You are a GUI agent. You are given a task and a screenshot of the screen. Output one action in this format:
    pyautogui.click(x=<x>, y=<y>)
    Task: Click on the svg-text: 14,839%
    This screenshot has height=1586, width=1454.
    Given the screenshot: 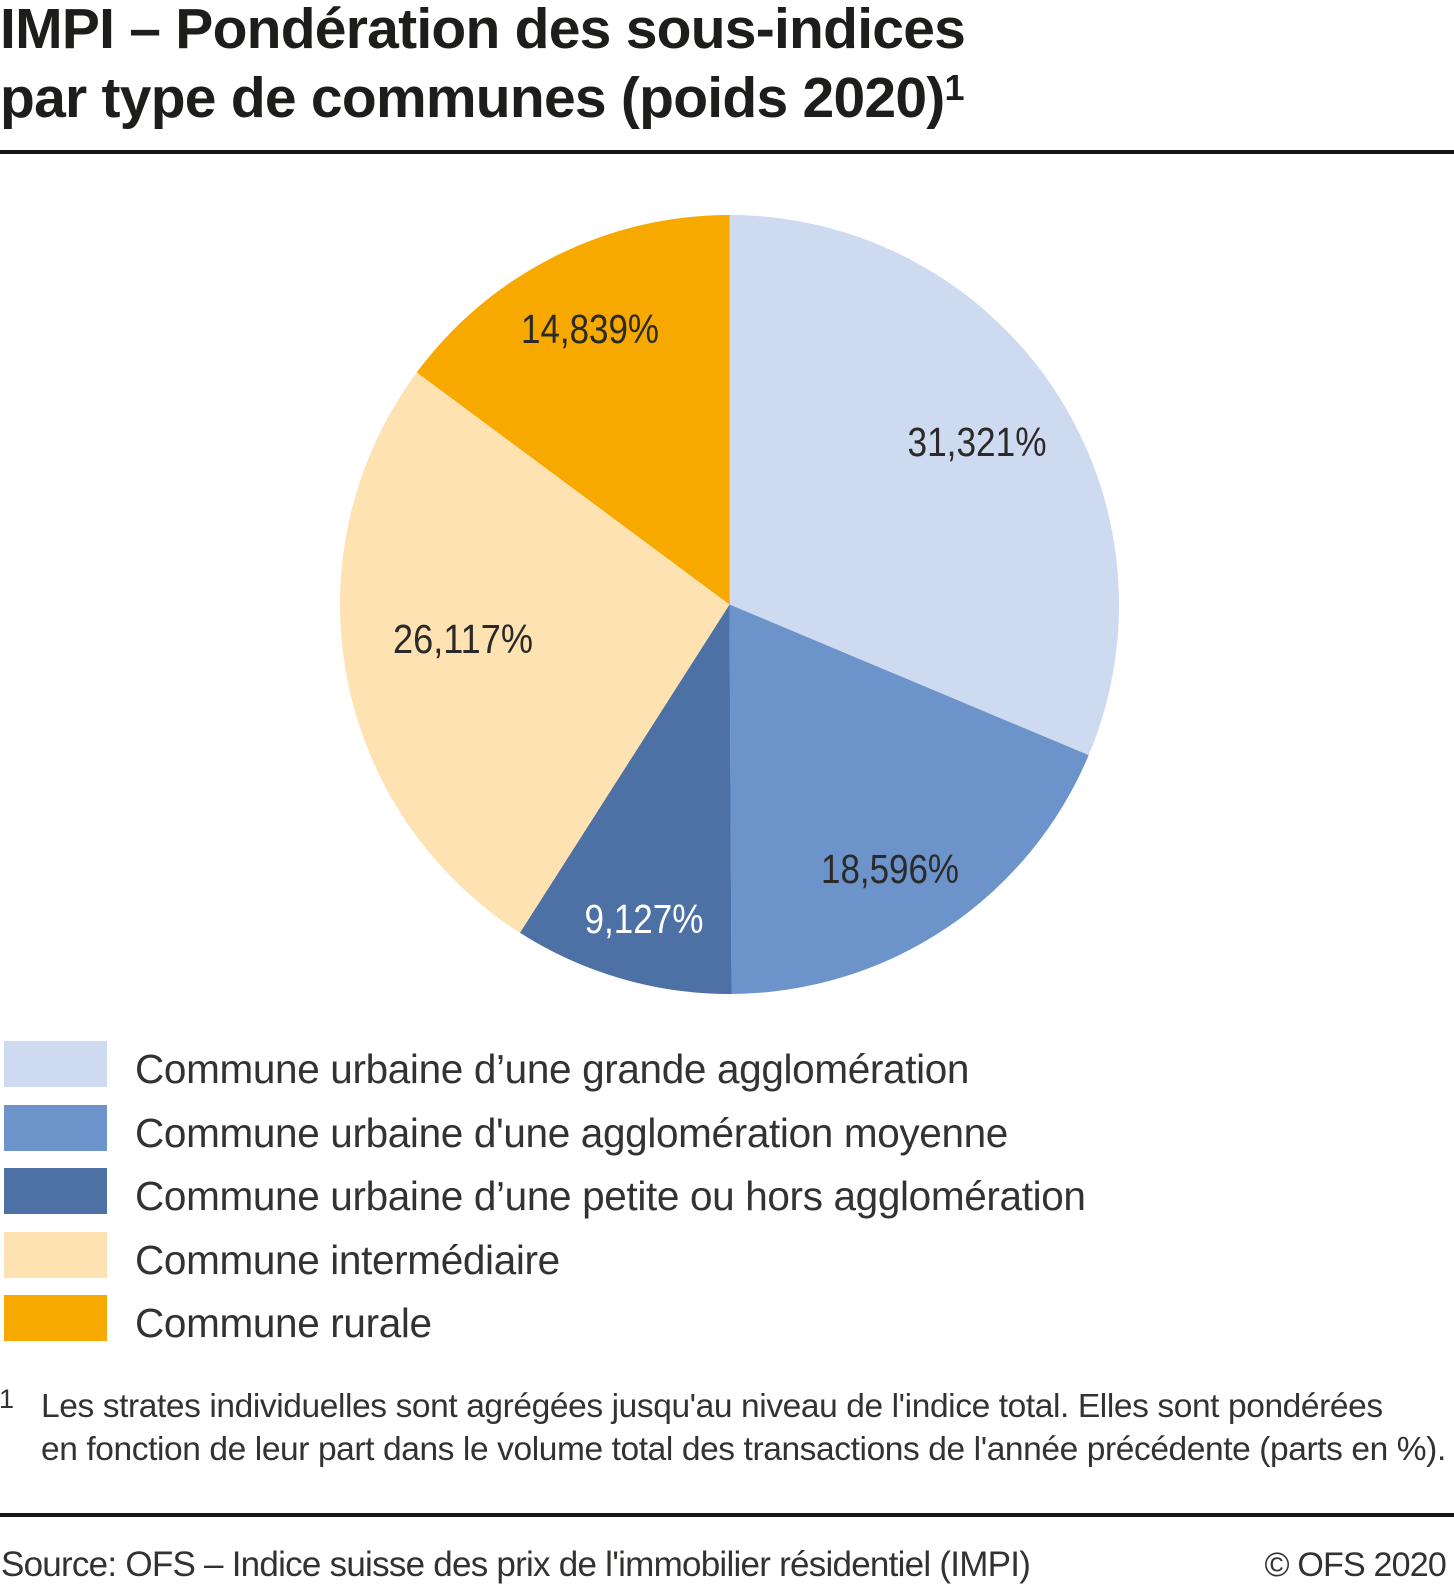 What is the action you would take?
    pyautogui.click(x=590, y=329)
    